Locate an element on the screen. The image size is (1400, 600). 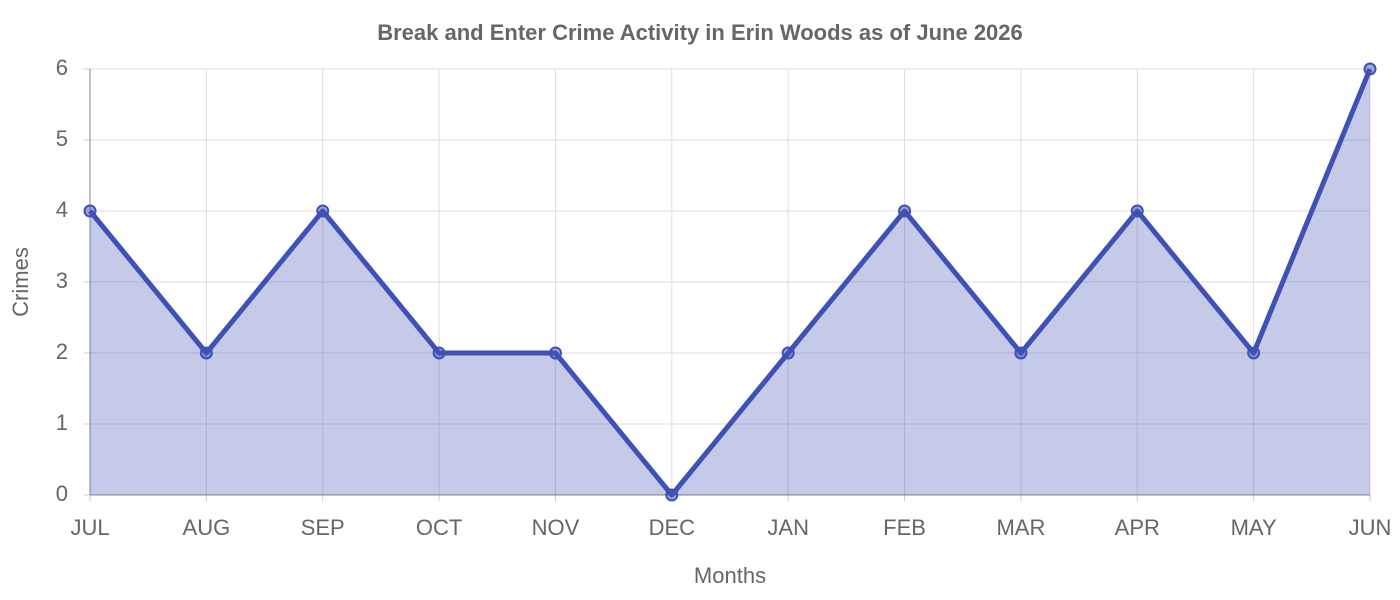
x-axis-title: Months is located at coordinates (730, 575).